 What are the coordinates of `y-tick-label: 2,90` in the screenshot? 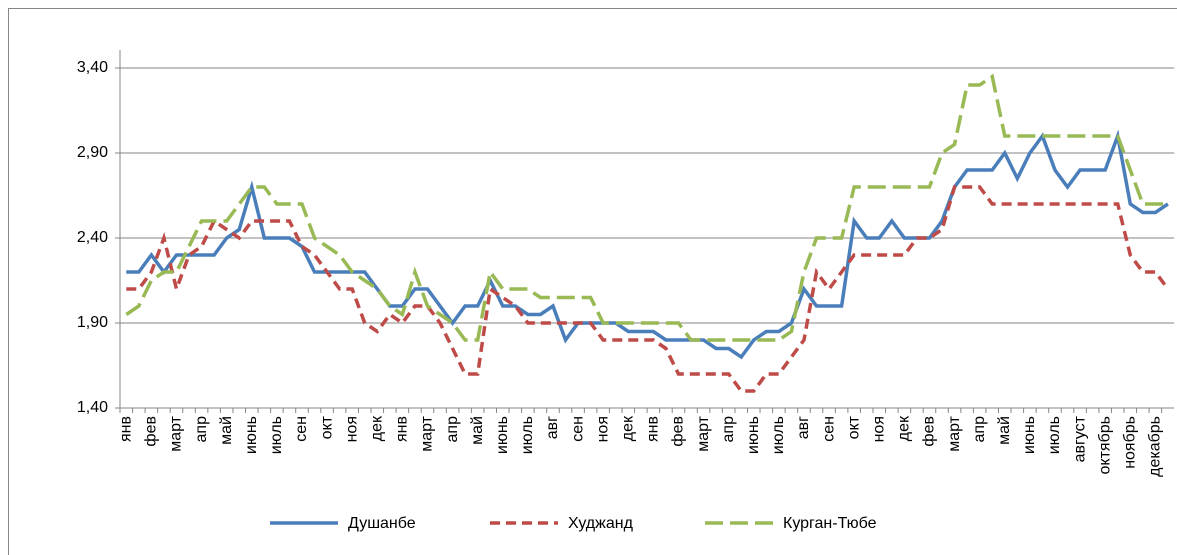 It's located at (92, 152).